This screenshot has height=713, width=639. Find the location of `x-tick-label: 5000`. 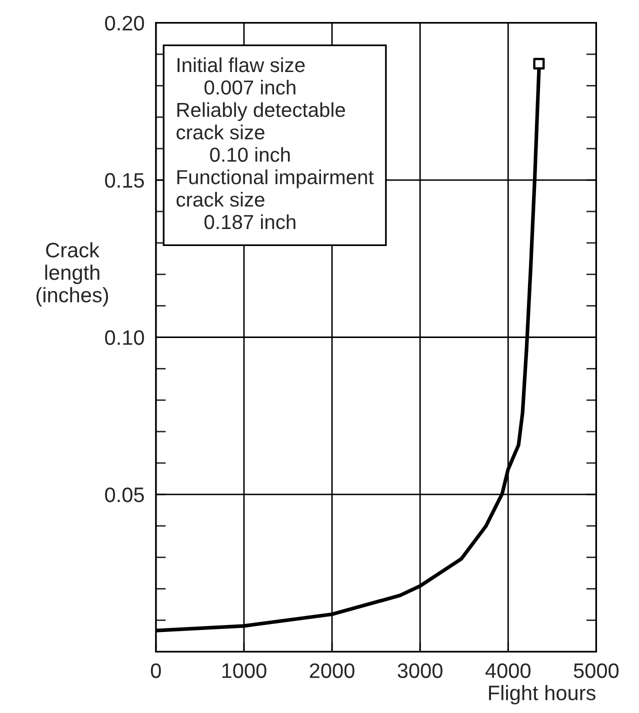

x-tick-label: 5000 is located at coordinates (596, 670).